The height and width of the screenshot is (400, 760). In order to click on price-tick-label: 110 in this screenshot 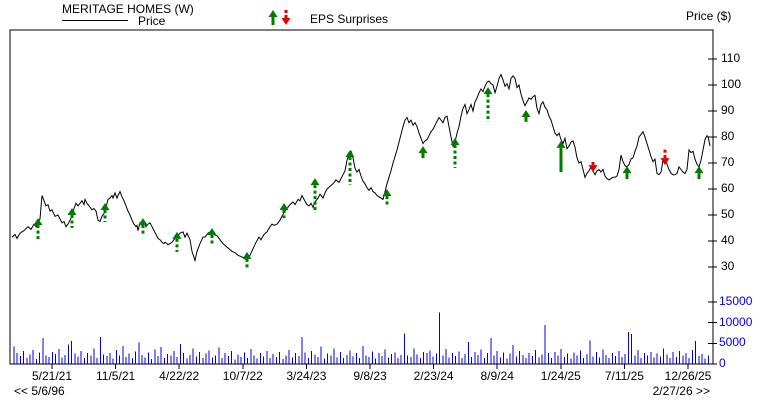, I will do `click(731, 58)`.